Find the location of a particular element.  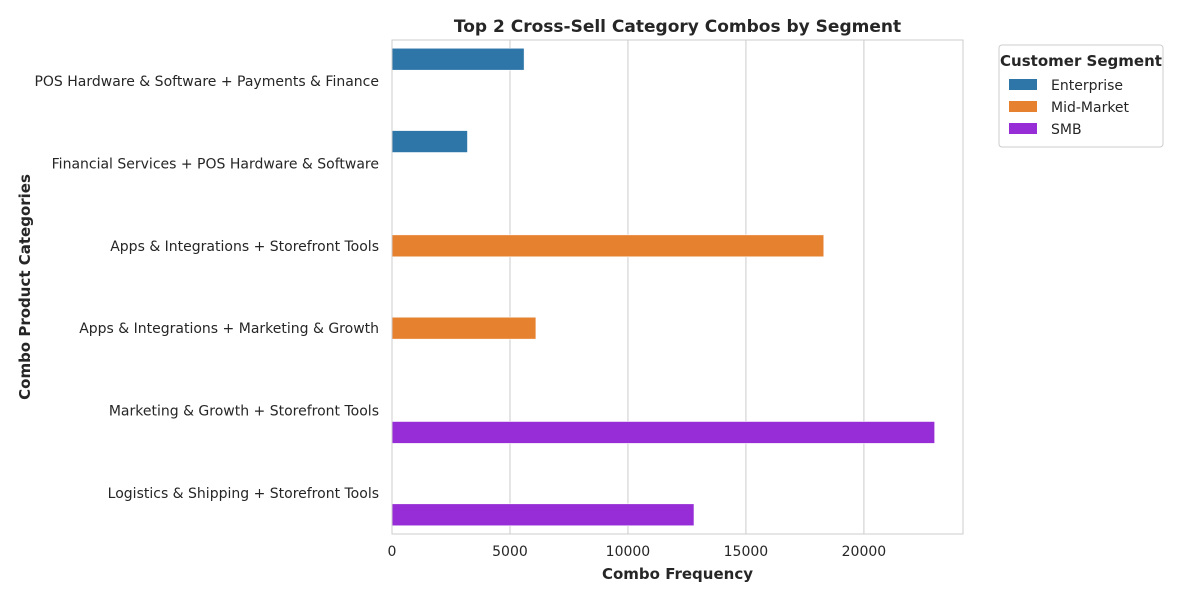

x-tick-labels: 0 5000 10000 15000 20000 is located at coordinates (637, 552).